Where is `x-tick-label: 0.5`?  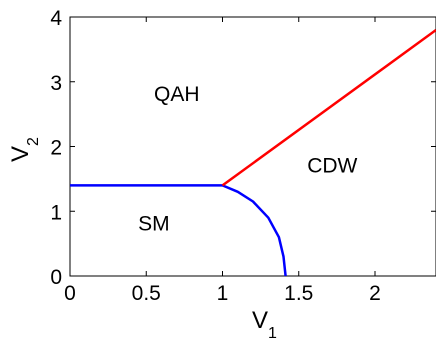 x-tick-label: 0.5 is located at coordinates (146, 293).